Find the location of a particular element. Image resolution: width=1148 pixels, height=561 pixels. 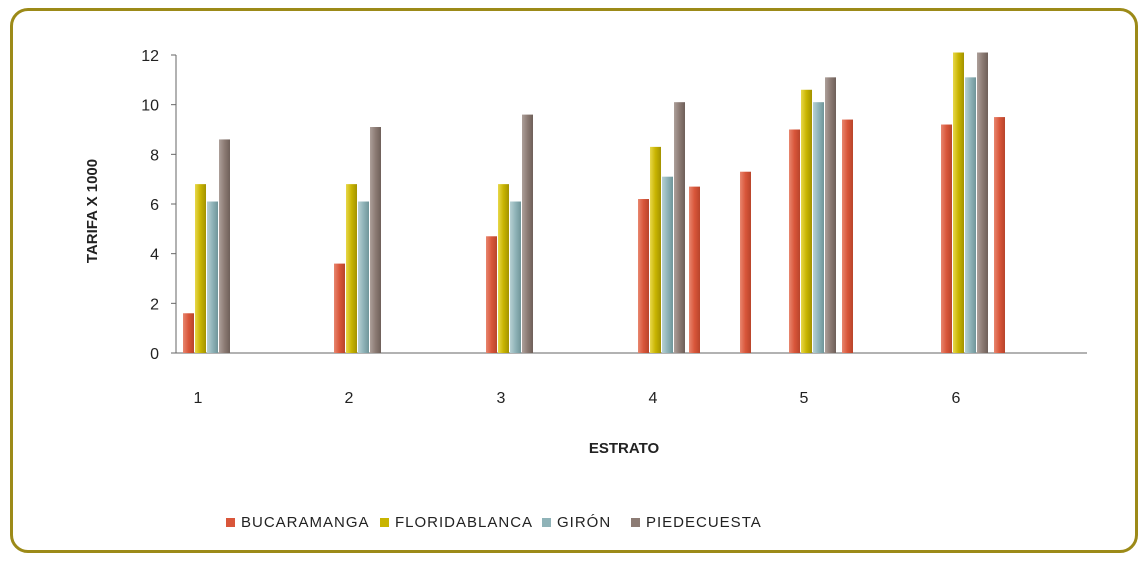

legend-label: GIRÓN is located at coordinates (584, 522).